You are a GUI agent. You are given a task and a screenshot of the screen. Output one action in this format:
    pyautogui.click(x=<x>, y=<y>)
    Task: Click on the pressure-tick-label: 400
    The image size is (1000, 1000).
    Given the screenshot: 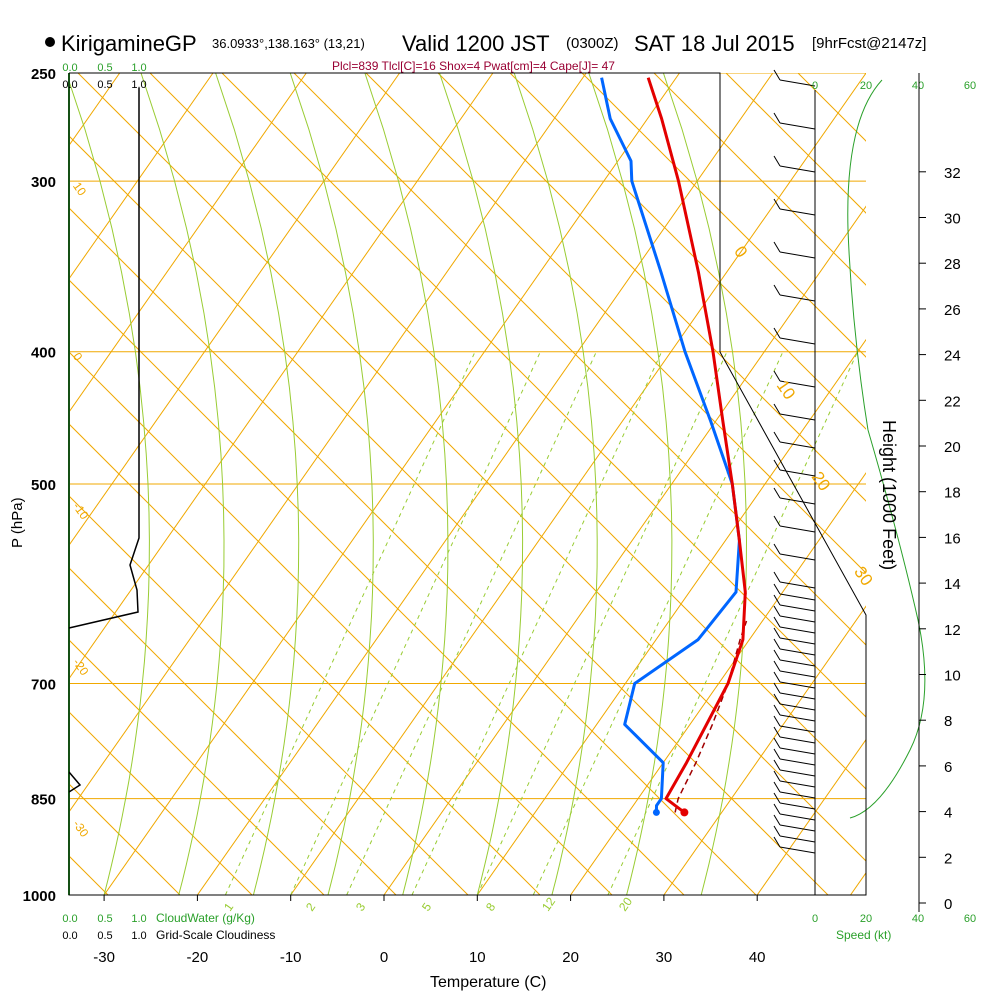 What is the action you would take?
    pyautogui.click(x=43, y=353)
    